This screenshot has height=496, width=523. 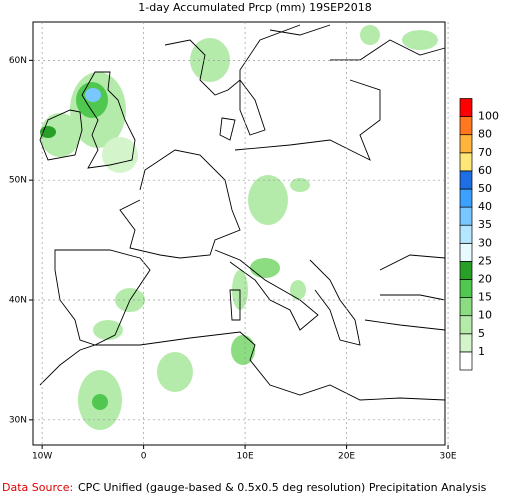 What do you see at coordinates (37, 487) in the screenshot?
I see `source-label: Data Source:` at bounding box center [37, 487].